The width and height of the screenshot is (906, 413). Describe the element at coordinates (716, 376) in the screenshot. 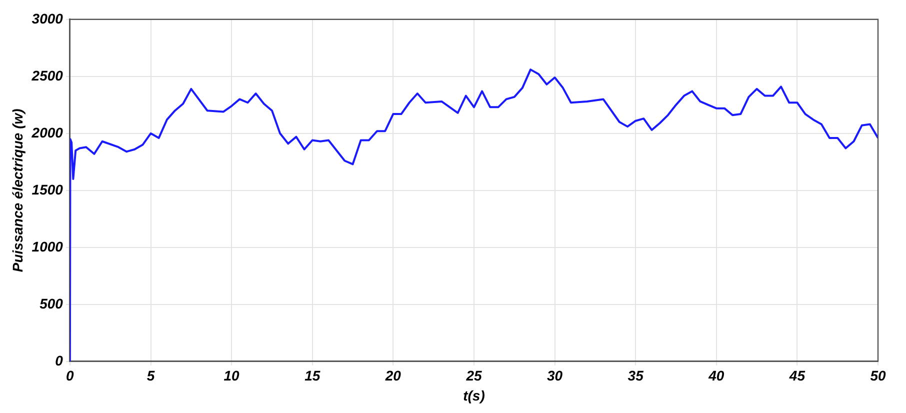

I see `x-tick-label: 40` at that location.